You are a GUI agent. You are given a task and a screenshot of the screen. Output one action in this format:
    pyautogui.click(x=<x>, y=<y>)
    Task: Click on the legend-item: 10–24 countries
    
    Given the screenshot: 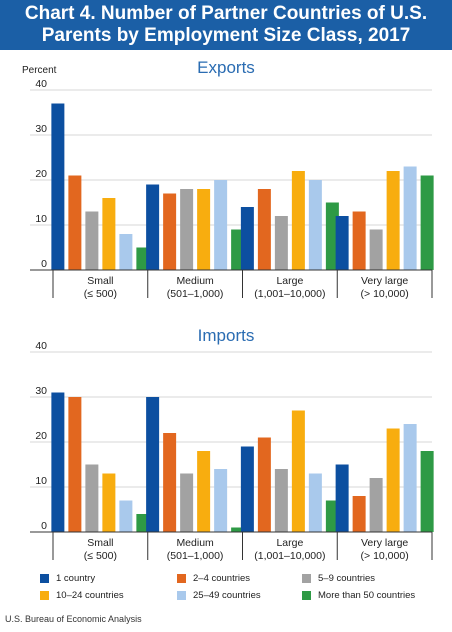 What is the action you would take?
    pyautogui.click(x=82, y=595)
    